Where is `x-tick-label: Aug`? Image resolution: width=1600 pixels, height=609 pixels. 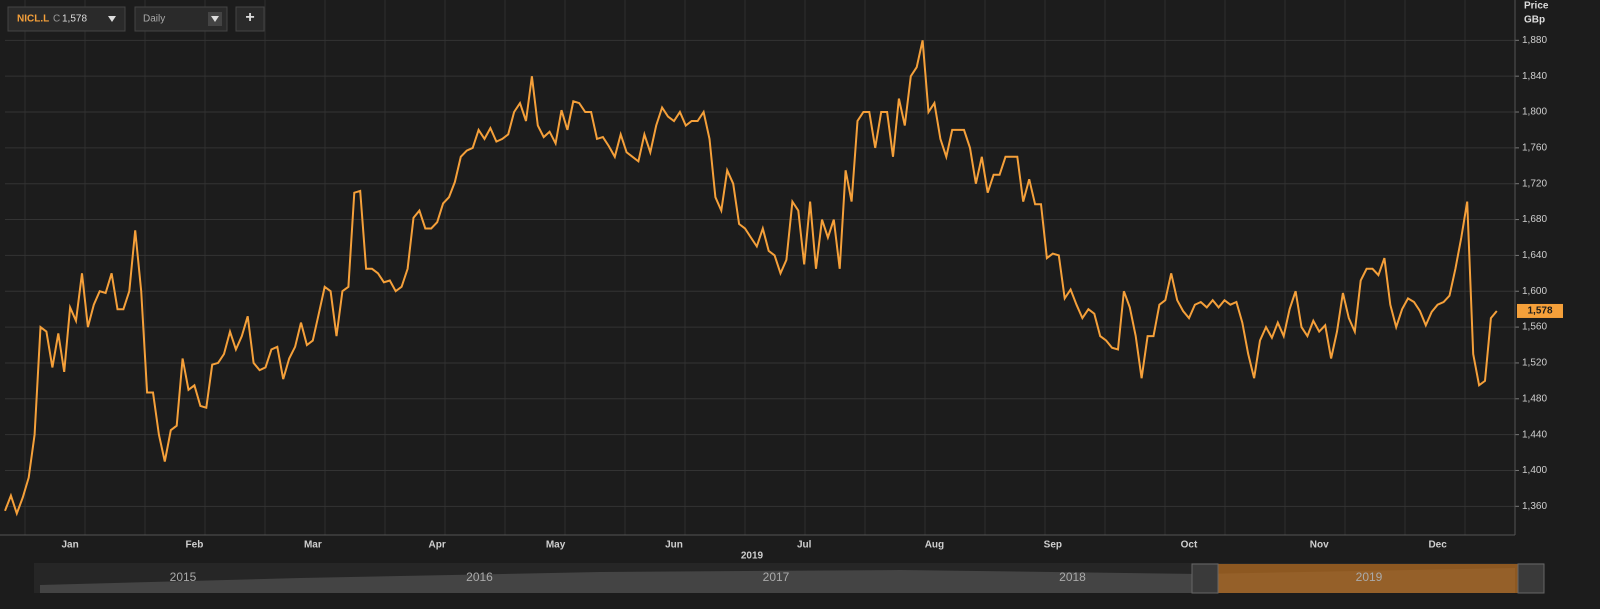
x-tick-label: Aug is located at coordinates (934, 545).